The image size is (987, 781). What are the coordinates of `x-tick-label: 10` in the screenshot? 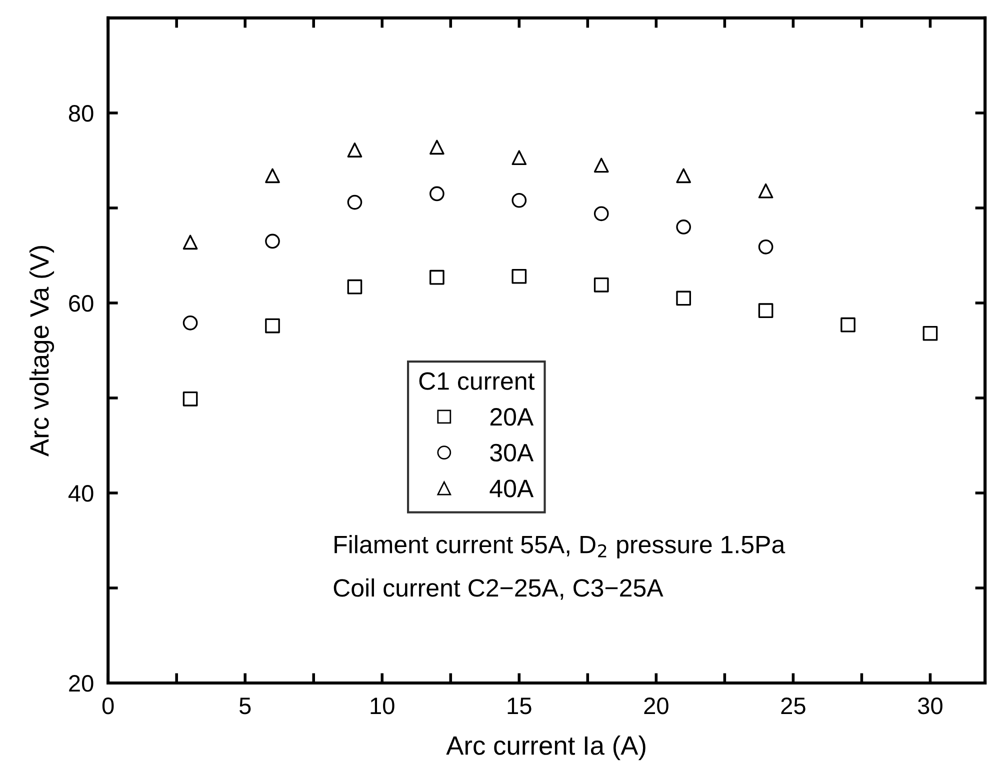 It's located at (382, 705).